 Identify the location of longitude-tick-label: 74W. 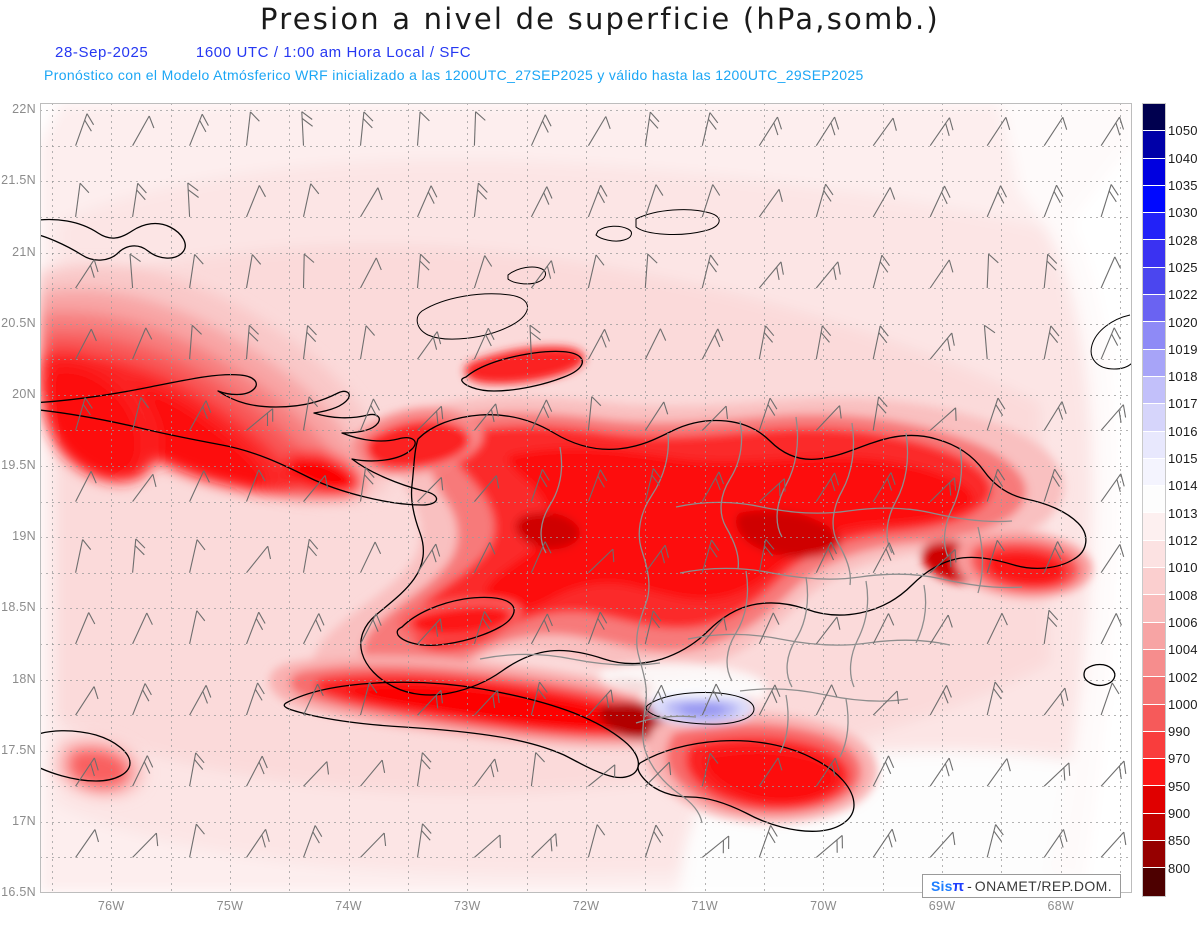
(348, 906).